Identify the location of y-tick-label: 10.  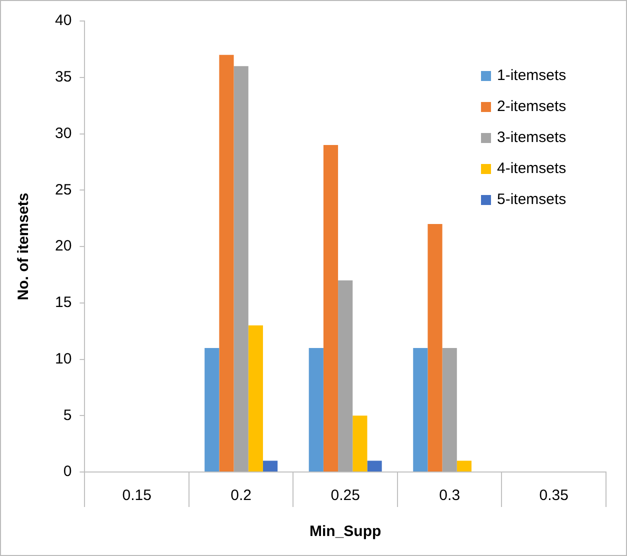
(63, 359).